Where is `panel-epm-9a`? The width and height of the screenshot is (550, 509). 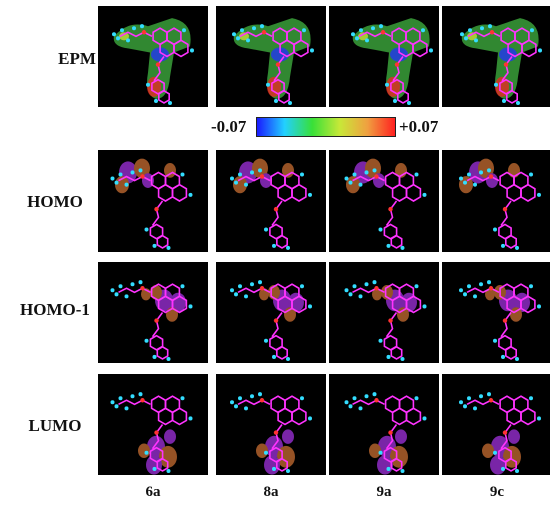
panel-epm-9a is located at coordinates (384, 56).